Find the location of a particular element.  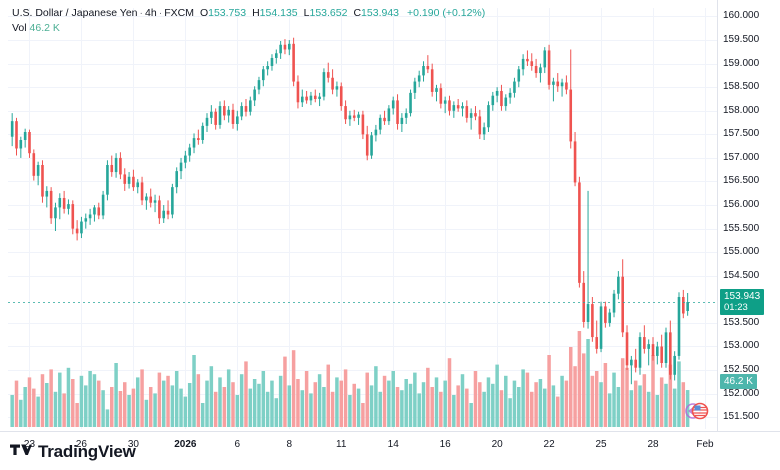

legend-low-key: L is located at coordinates (306, 13).